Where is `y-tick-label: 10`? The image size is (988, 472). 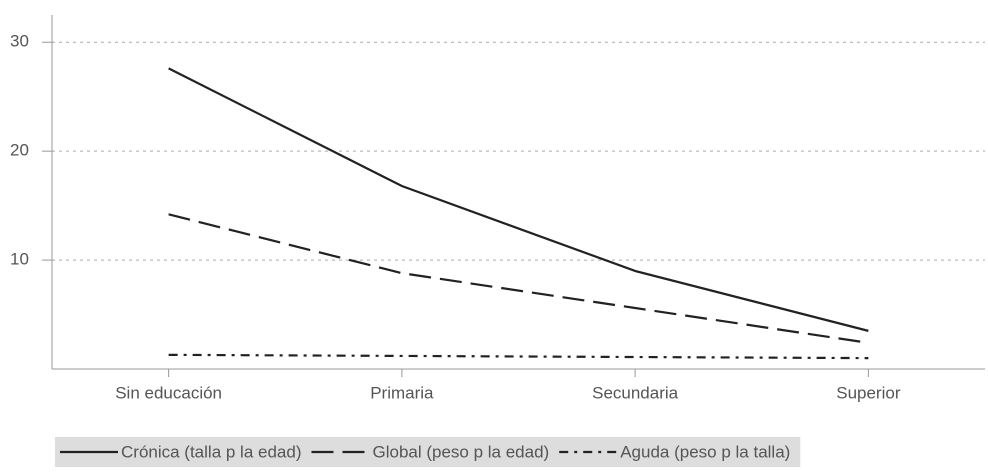 y-tick-label: 10 is located at coordinates (19, 259).